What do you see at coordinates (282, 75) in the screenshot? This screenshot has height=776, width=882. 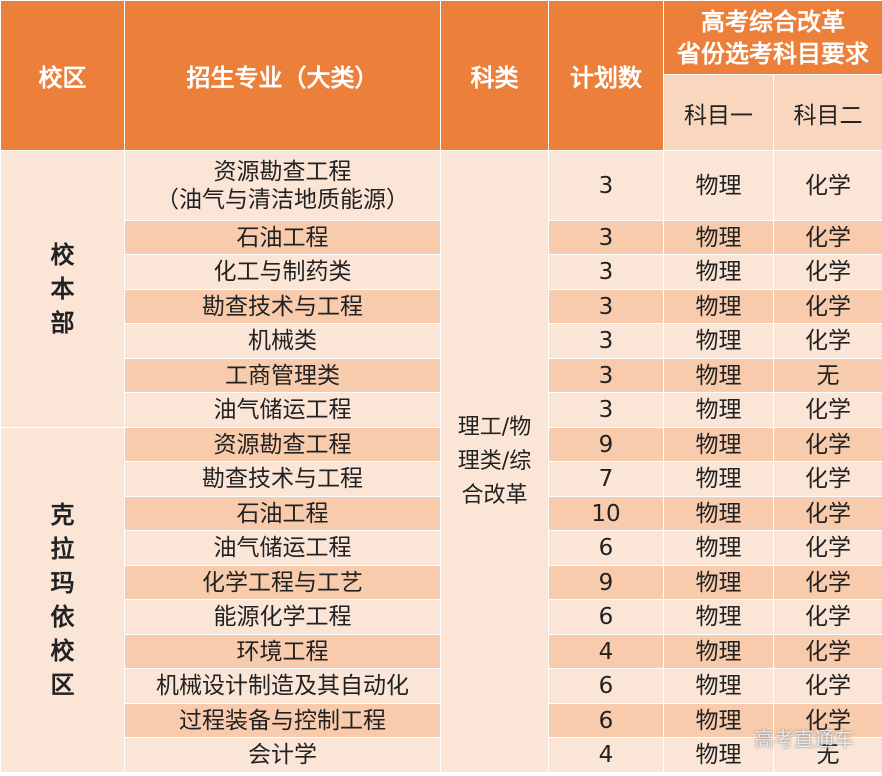 I see `header-major: 招生专业（大类）` at bounding box center [282, 75].